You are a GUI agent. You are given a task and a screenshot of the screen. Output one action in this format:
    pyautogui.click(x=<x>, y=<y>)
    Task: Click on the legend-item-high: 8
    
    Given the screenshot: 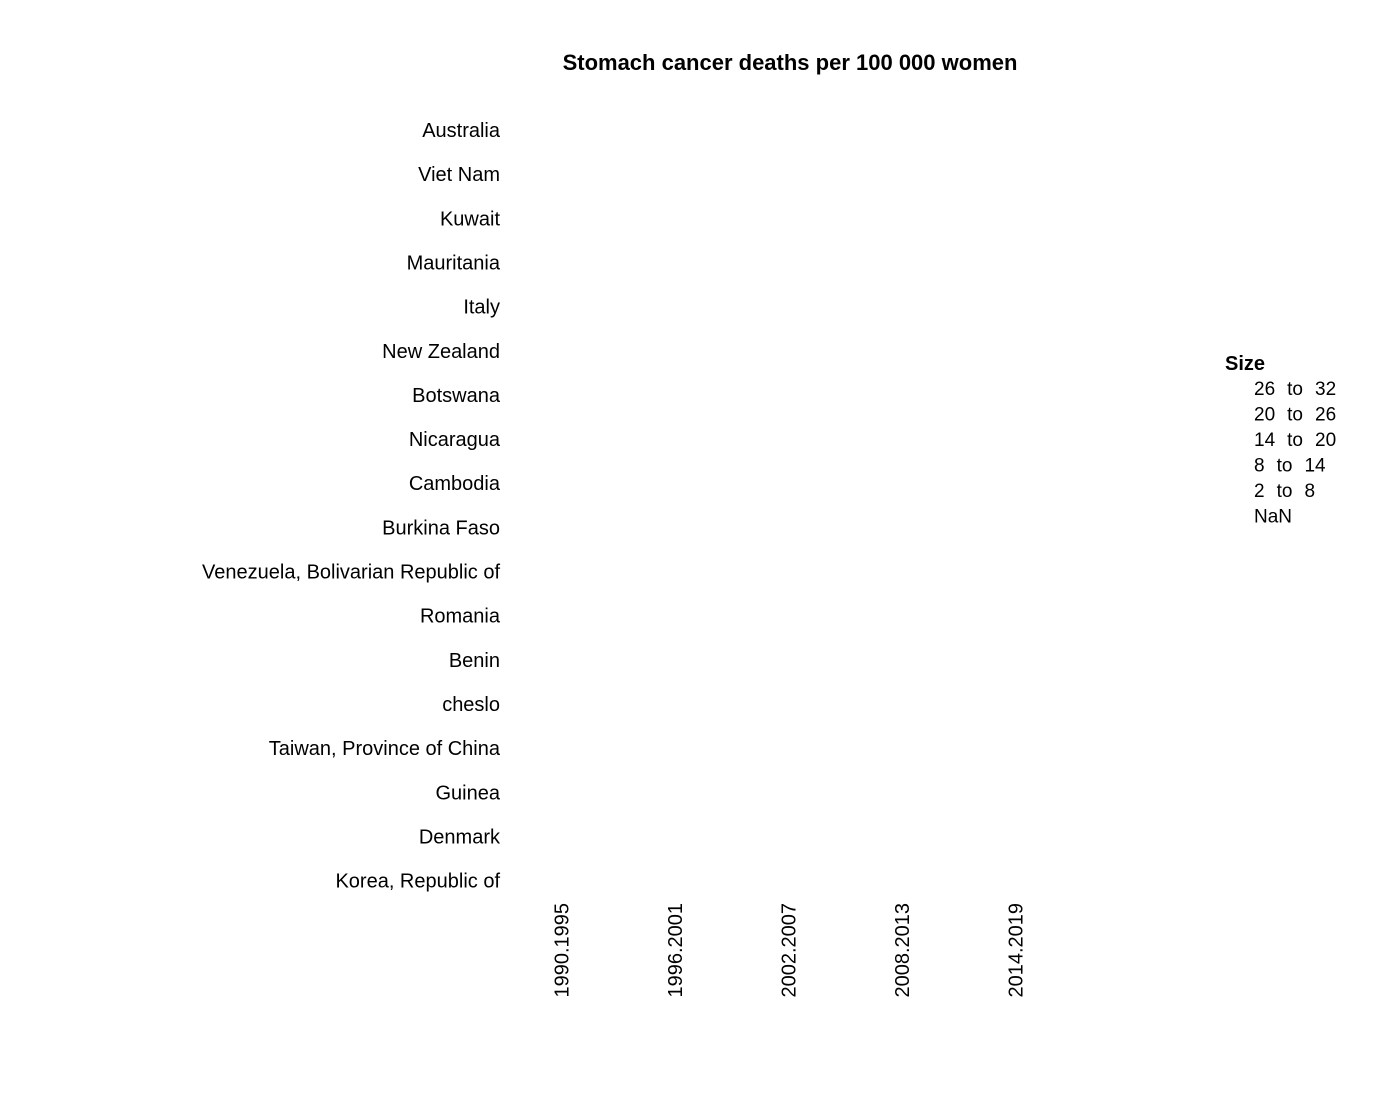 What is the action you would take?
    pyautogui.click(x=1309, y=491)
    